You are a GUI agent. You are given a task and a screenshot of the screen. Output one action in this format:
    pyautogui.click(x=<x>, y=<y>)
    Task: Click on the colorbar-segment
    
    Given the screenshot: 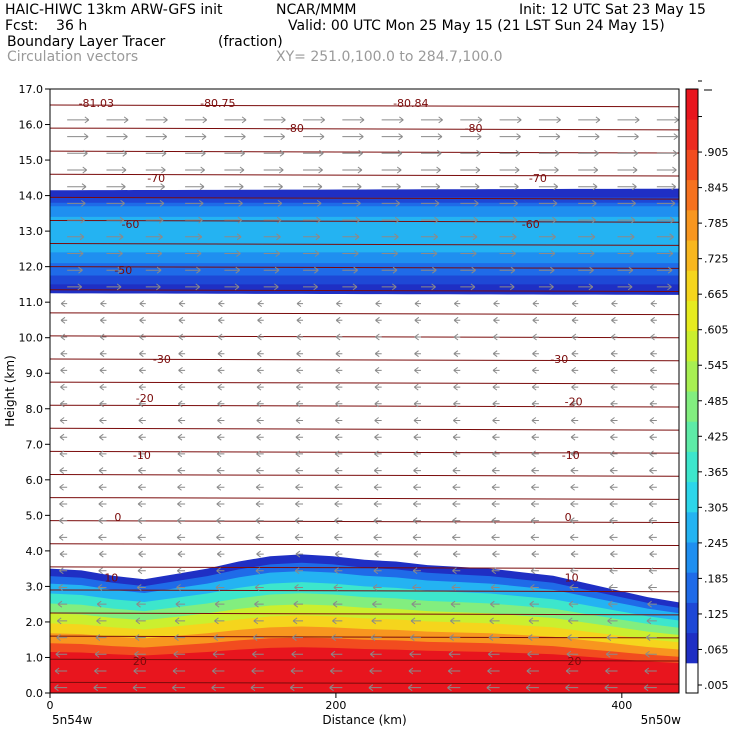 What is the action you would take?
    pyautogui.click(x=692, y=134)
    